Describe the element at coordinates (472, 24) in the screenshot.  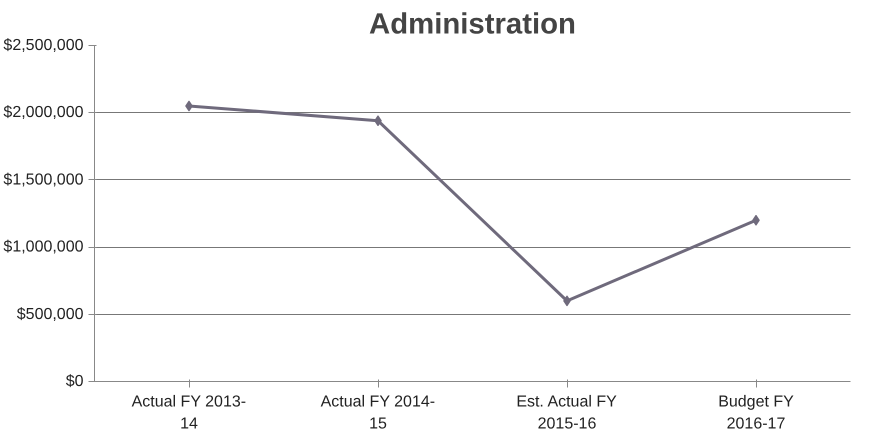
I see `chart-title: Administration` at that location.